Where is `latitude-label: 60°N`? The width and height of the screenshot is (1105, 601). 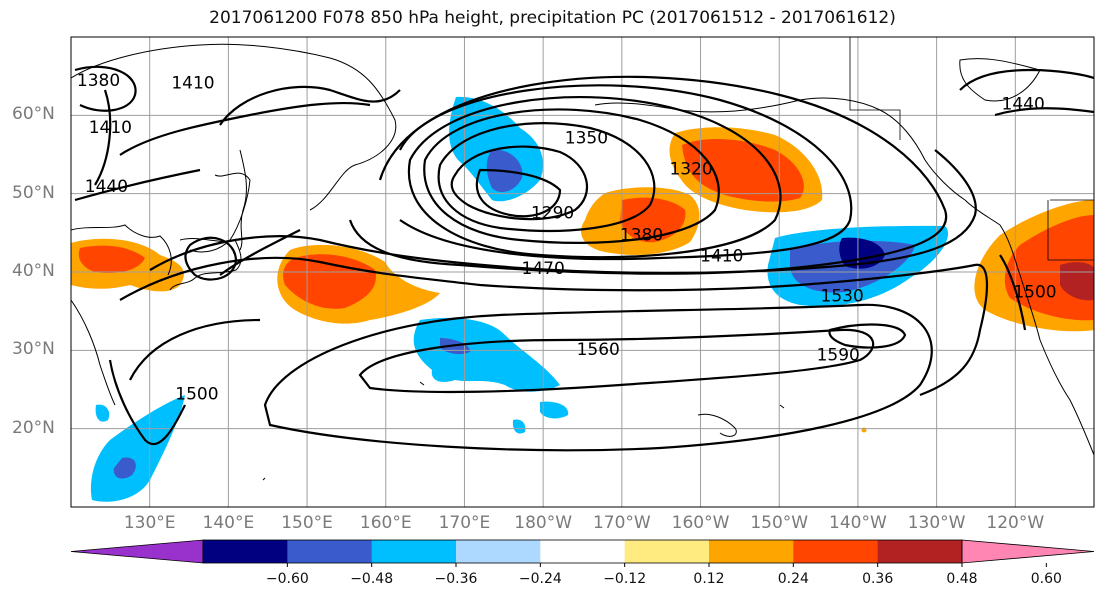 latitude-label: 60°N is located at coordinates (33, 114).